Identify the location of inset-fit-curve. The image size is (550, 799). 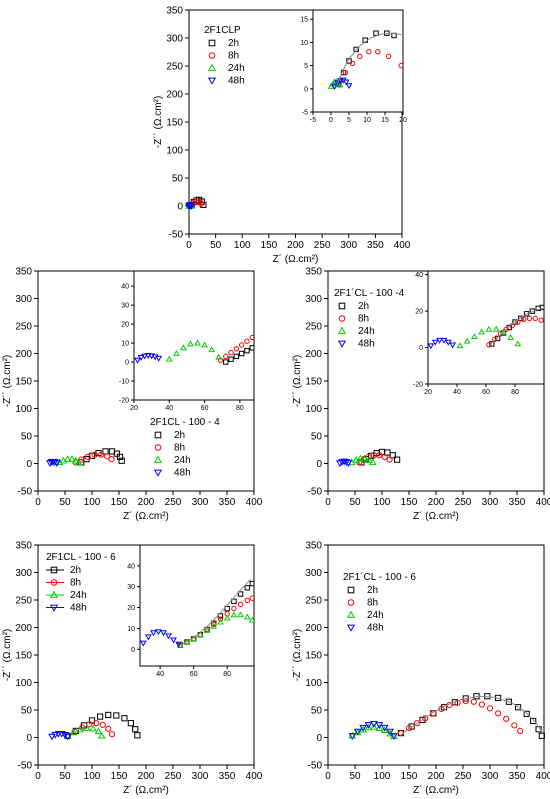
(516, 327).